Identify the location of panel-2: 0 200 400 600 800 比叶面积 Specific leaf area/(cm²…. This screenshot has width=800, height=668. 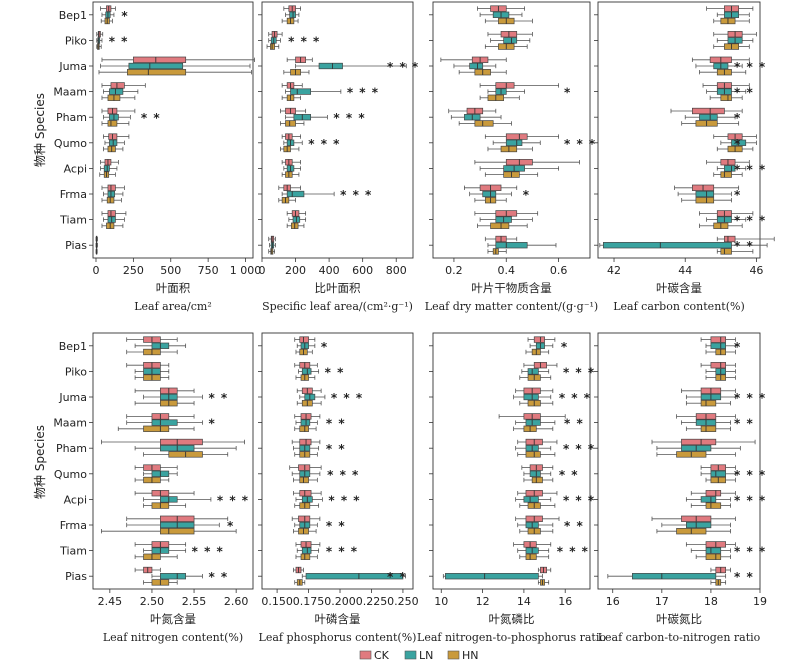
(338, 157).